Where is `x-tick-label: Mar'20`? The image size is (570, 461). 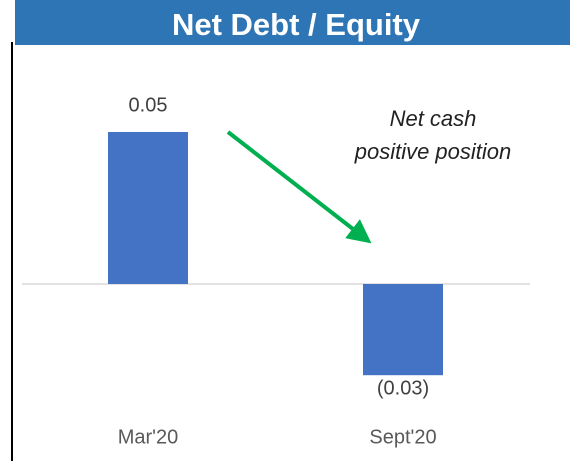 x-tick-label: Mar'20 is located at coordinates (148, 437).